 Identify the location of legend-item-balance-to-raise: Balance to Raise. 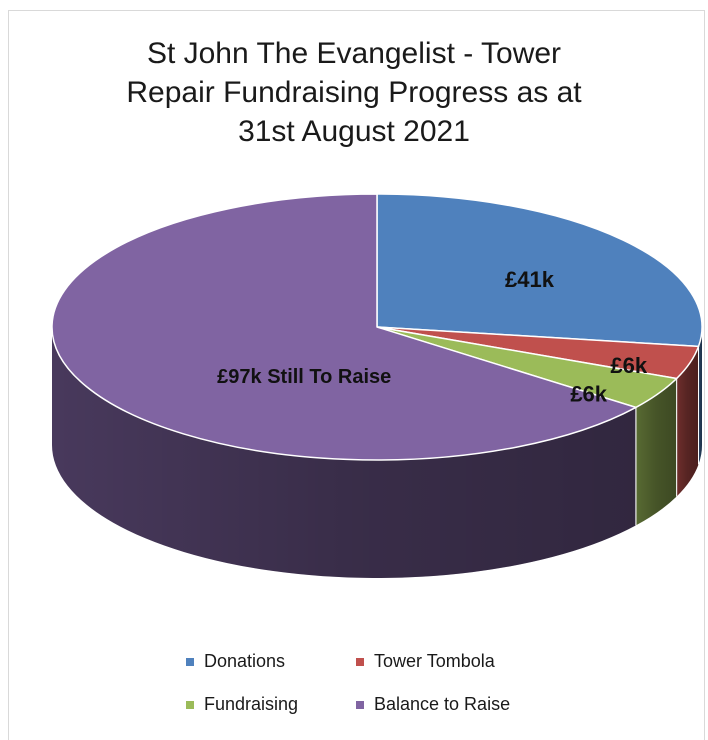
(433, 704).